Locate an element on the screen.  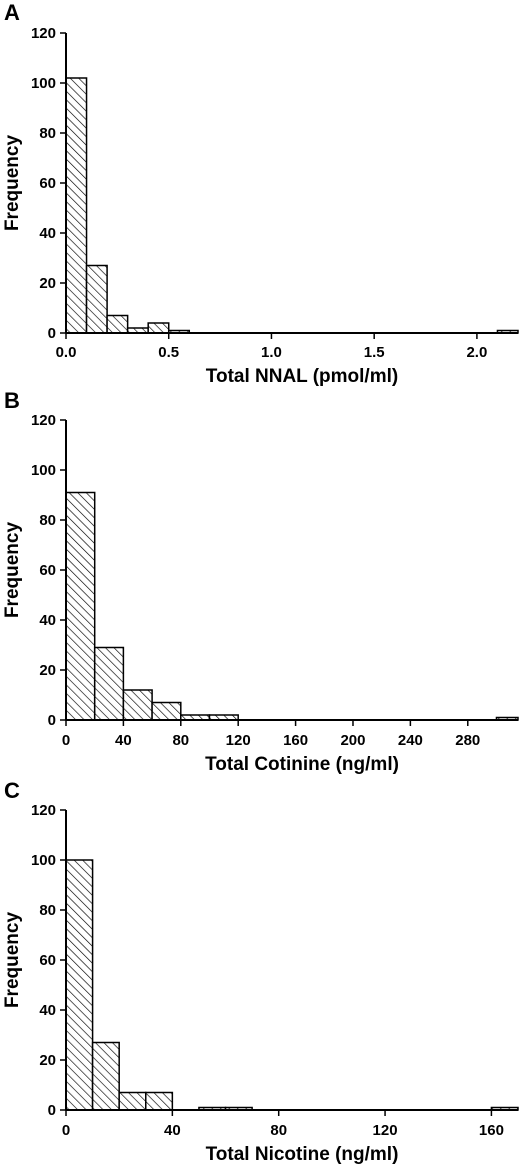
x-tick-label: 240 is located at coordinates (410, 740).